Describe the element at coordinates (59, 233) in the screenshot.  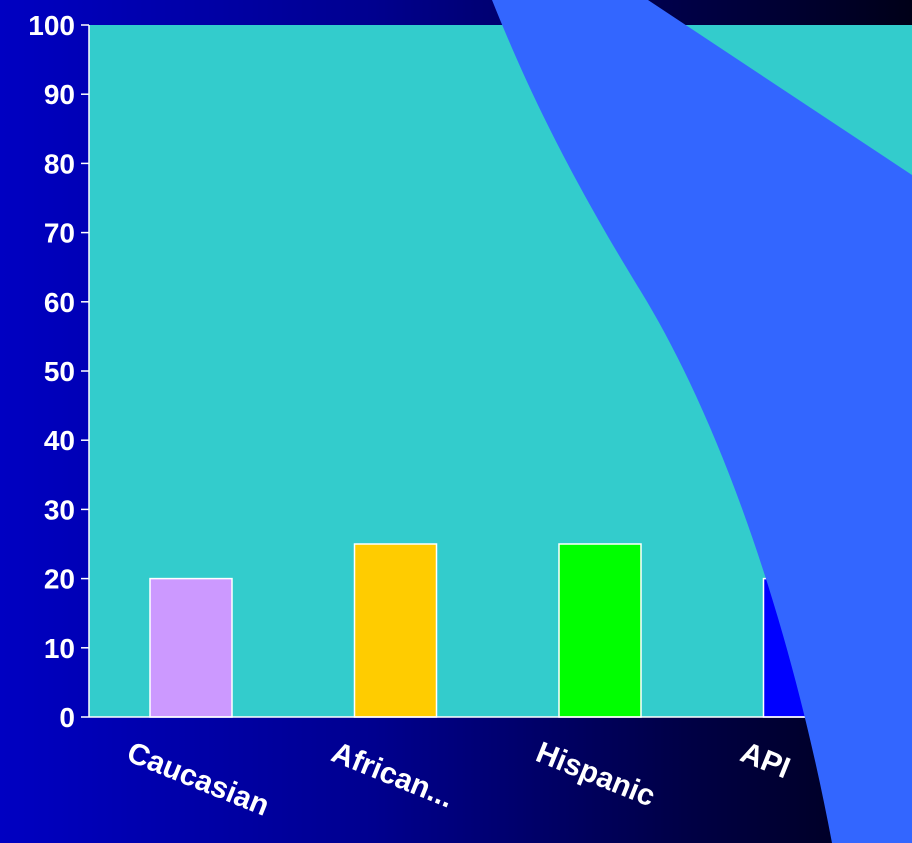
I see `y-tick-label: 70` at that location.